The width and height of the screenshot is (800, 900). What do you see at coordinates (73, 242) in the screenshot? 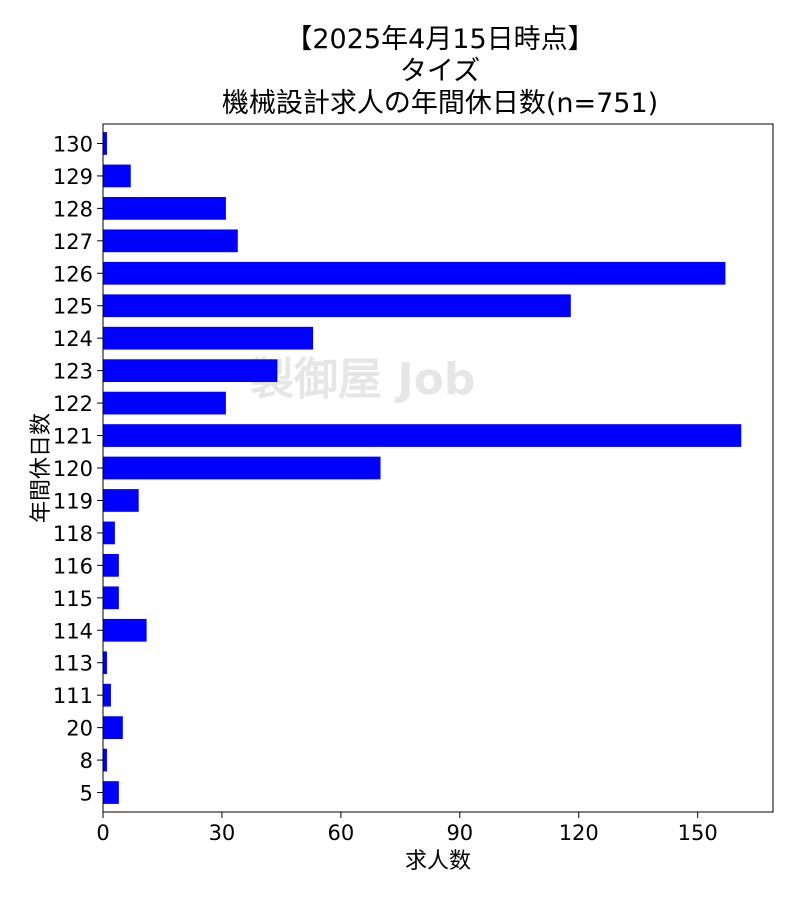
I see `y-tick-label: 127` at bounding box center [73, 242].